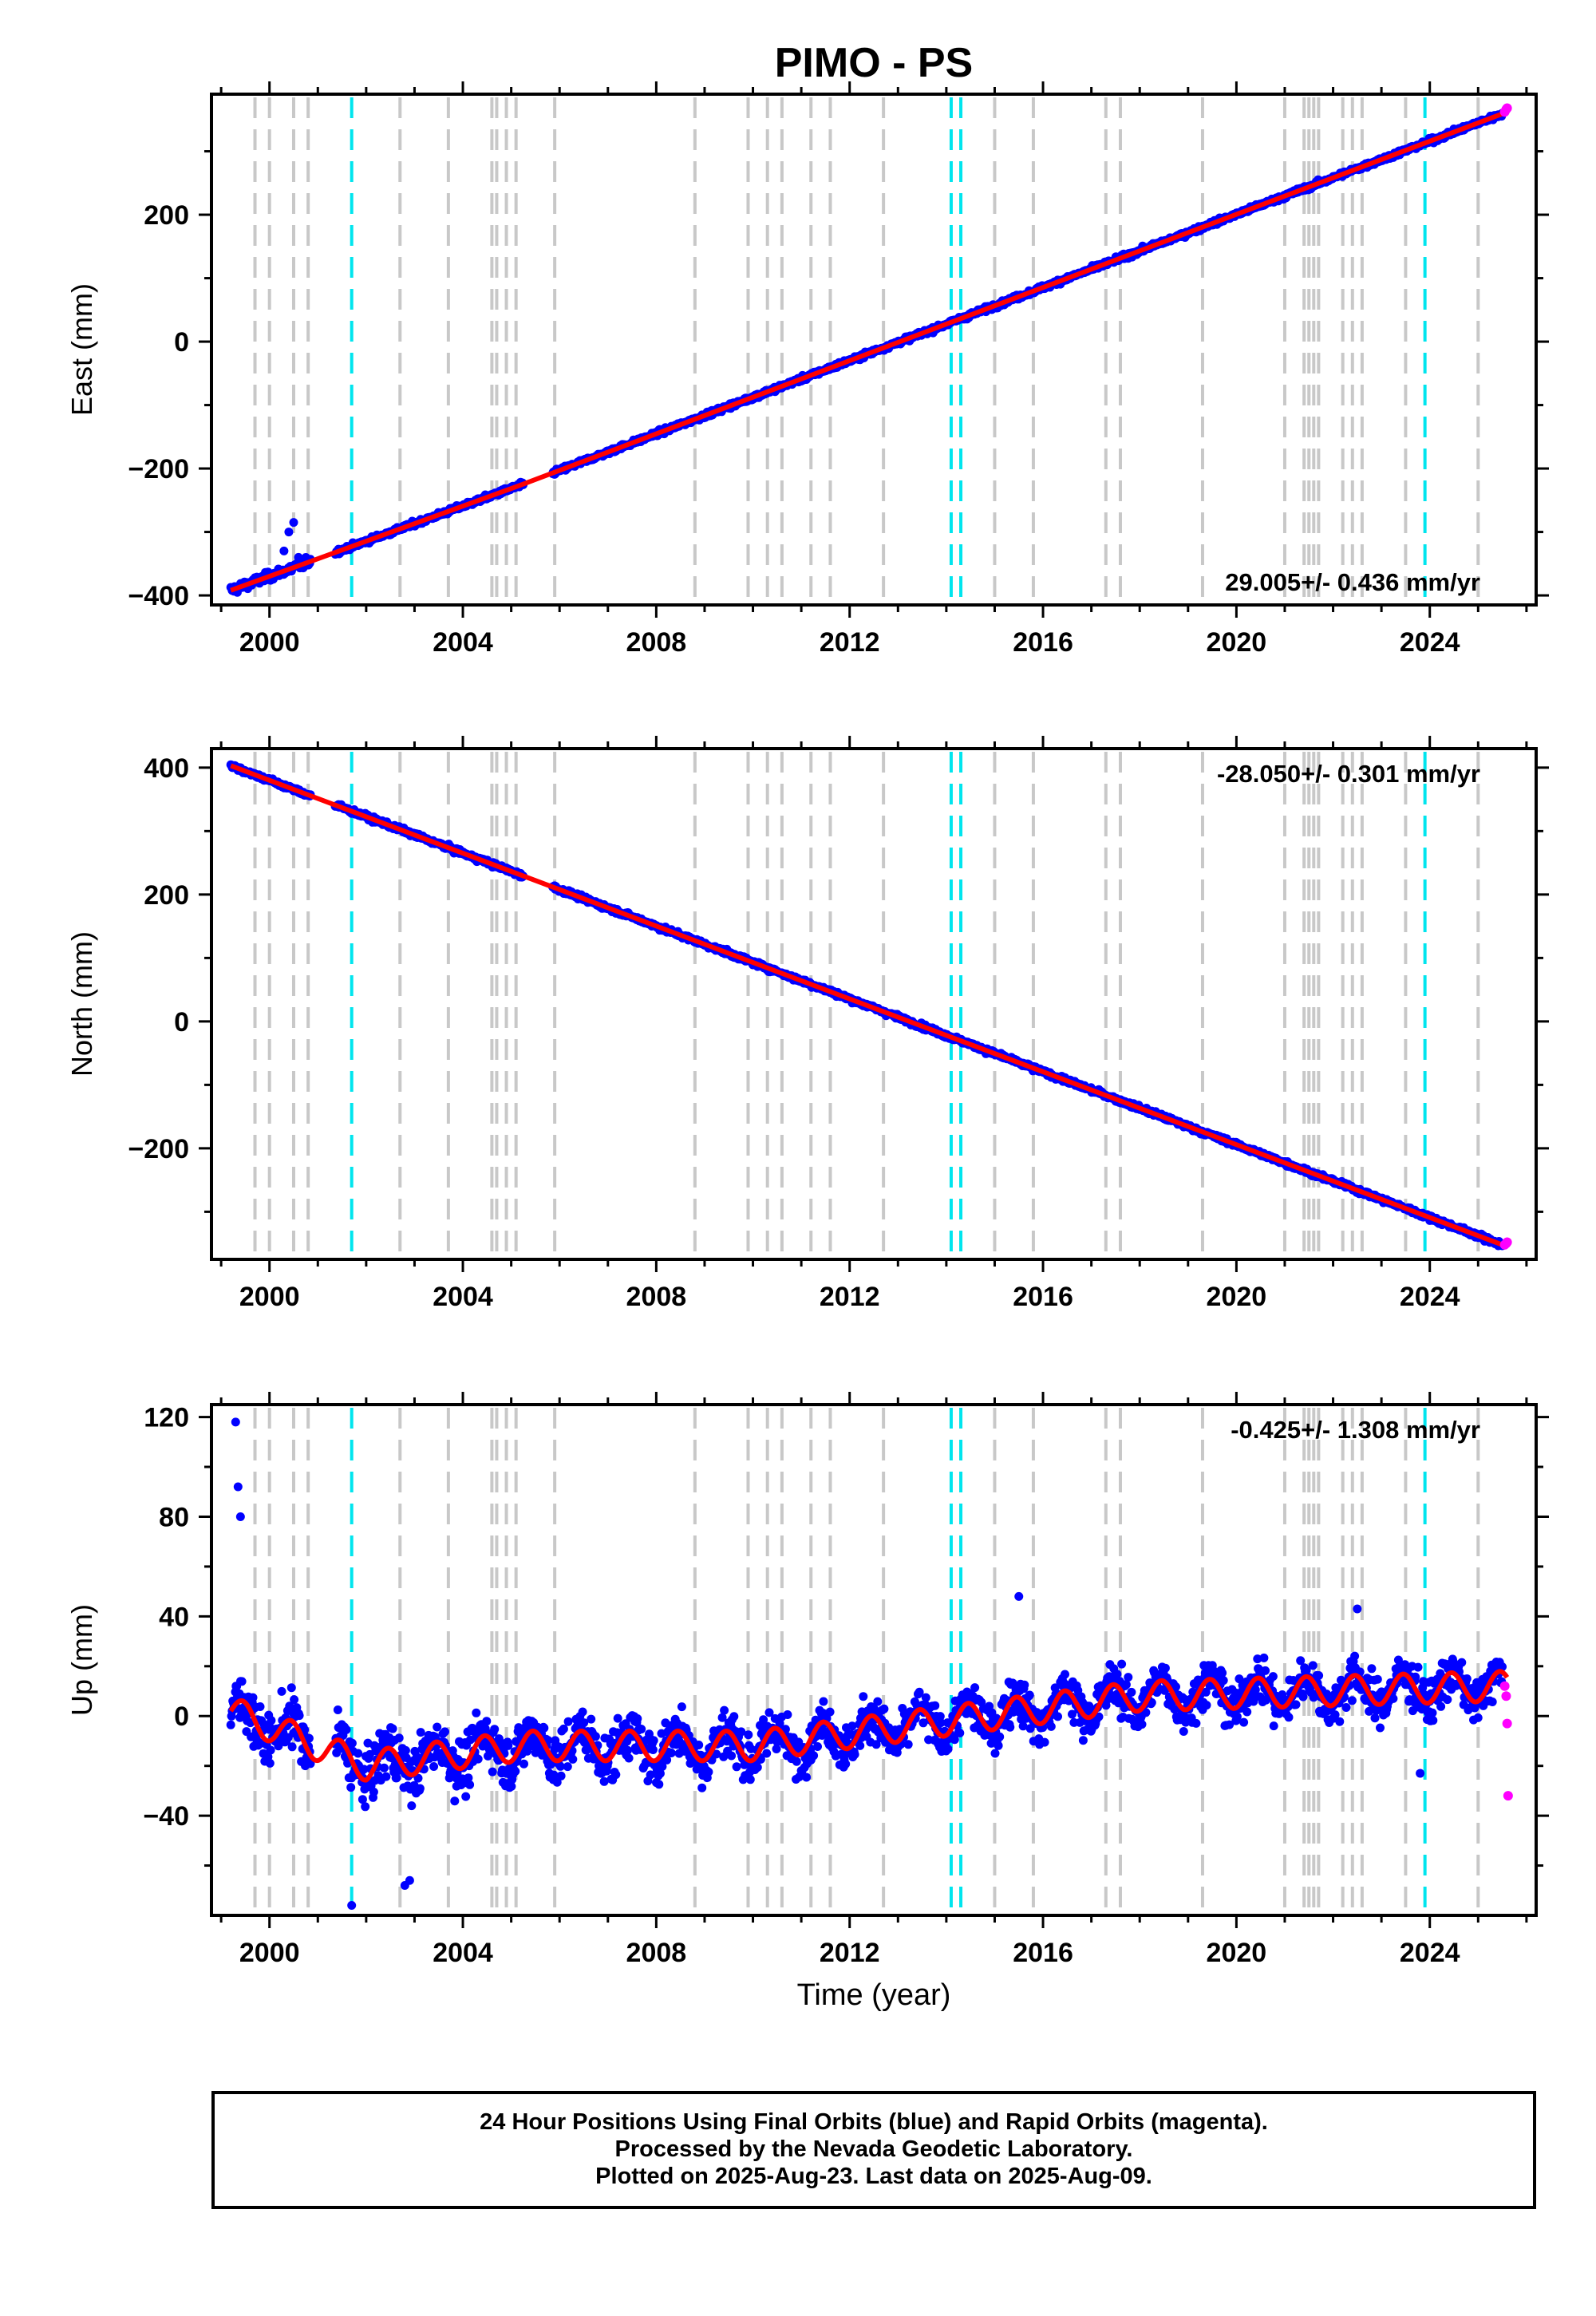  What do you see at coordinates (1237, 642) in the screenshot?
I see `x-tick-label: 2020` at bounding box center [1237, 642].